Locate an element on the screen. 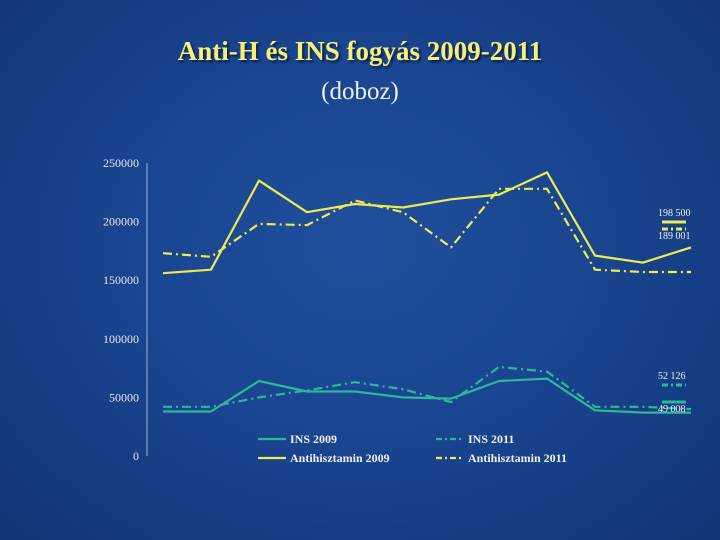 Image resolution: width=720 pixels, height=540 pixels. y-tick-label: 150000 is located at coordinates (121, 280).